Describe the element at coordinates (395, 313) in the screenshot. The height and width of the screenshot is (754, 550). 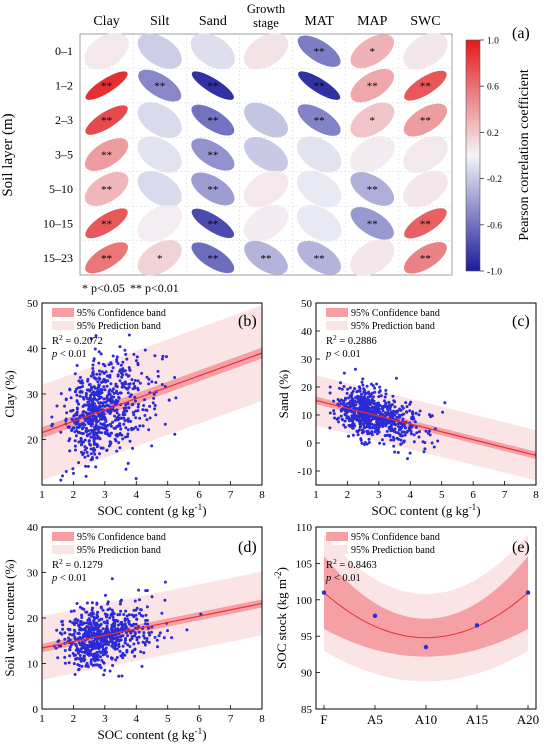
I see `legend-confidence-label: 95% Confidence band` at that location.